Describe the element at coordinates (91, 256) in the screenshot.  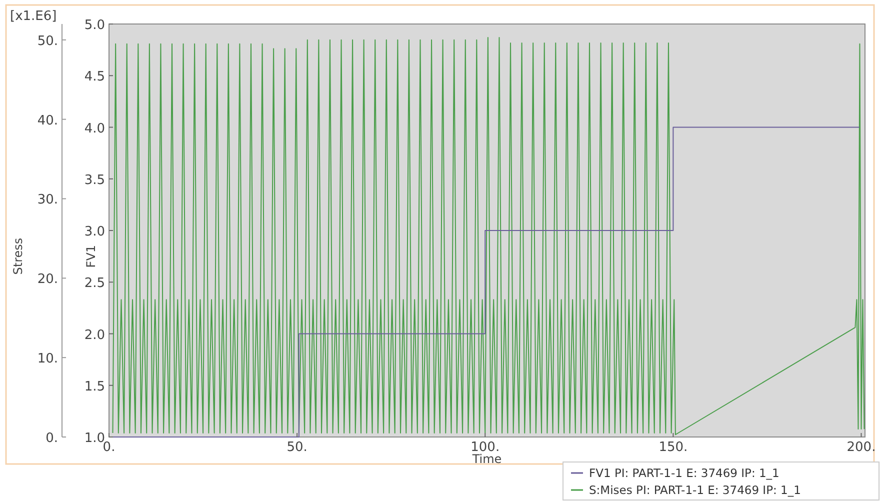
I see `y2-axis-title: FV1` at that location.